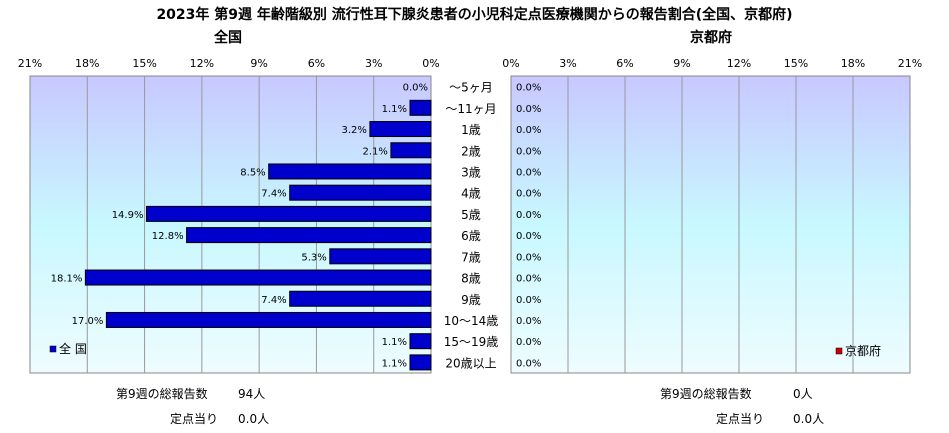 The width and height of the screenshot is (949, 433). What do you see at coordinates (471, 236) in the screenshot?
I see `category-label: 6歳` at bounding box center [471, 236].